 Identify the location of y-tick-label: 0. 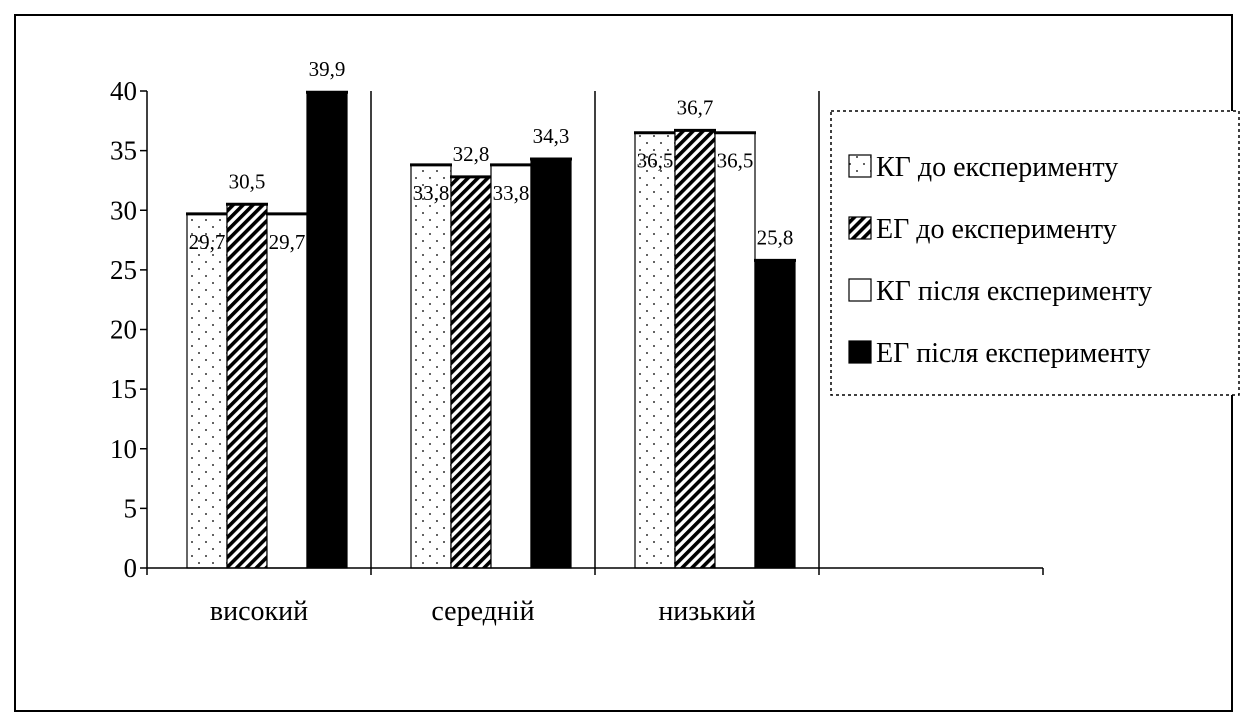
(131, 568).